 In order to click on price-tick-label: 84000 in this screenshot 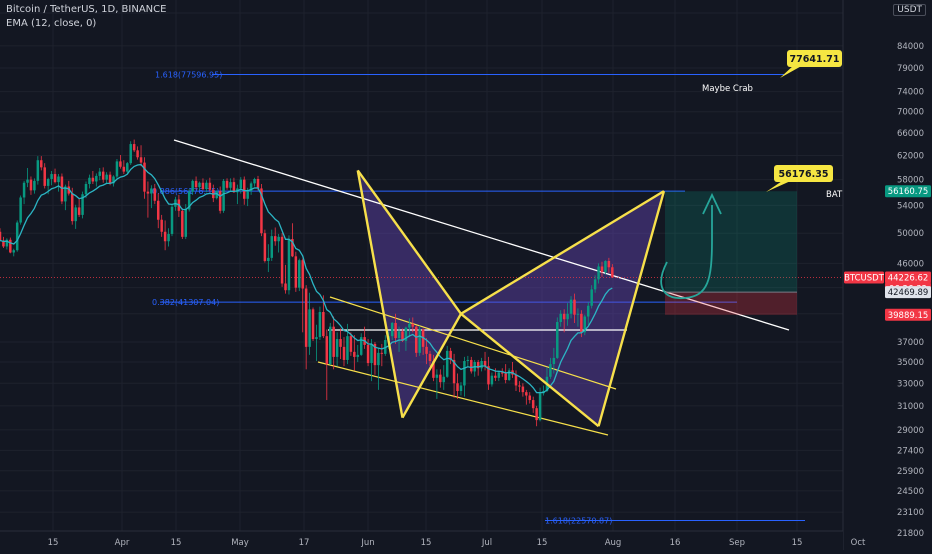, I will do `click(910, 47)`.